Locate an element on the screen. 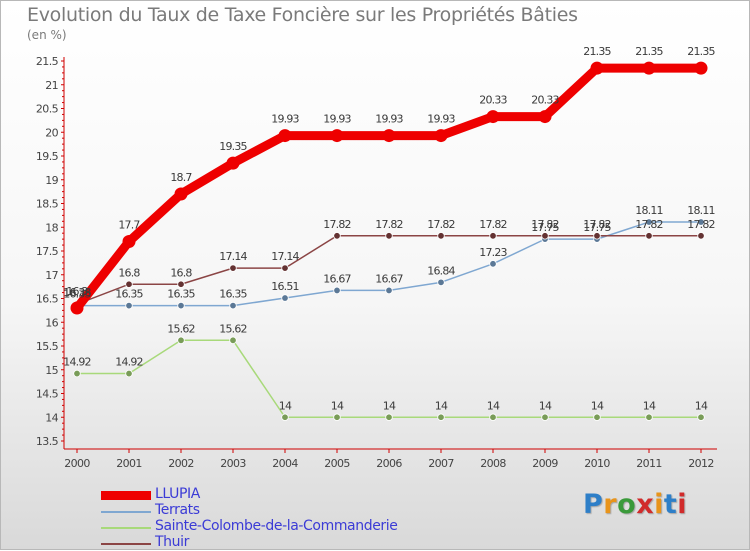 This screenshot has height=551, width=750. data-label: 17.23 is located at coordinates (493, 252).